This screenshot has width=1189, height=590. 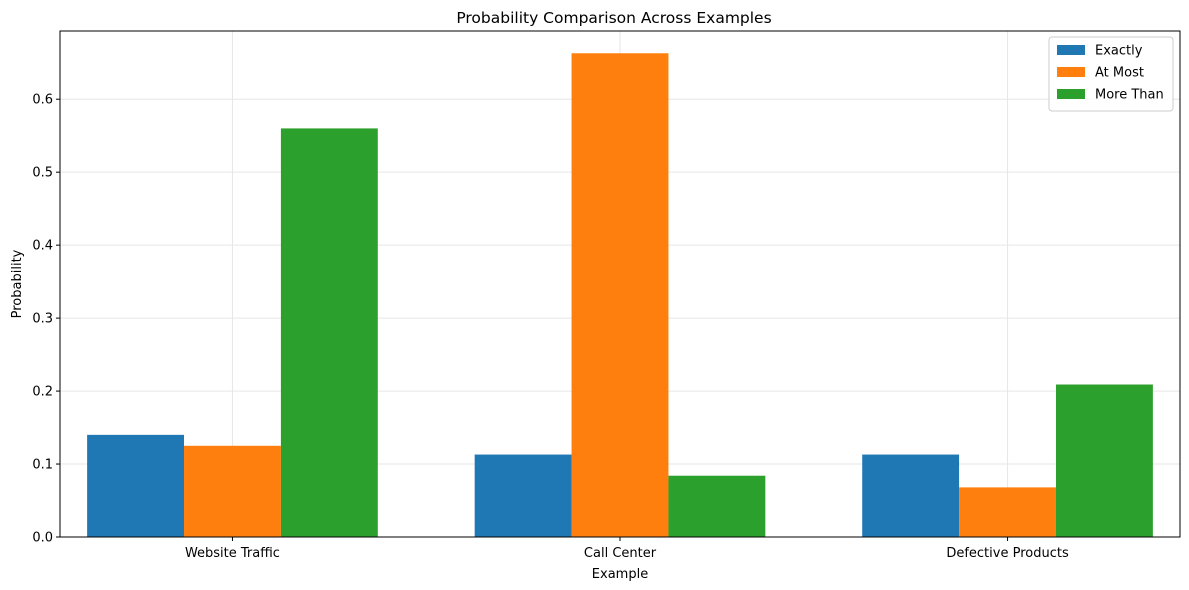 What do you see at coordinates (1119, 73) in the screenshot?
I see `legend-label: At Most` at bounding box center [1119, 73].